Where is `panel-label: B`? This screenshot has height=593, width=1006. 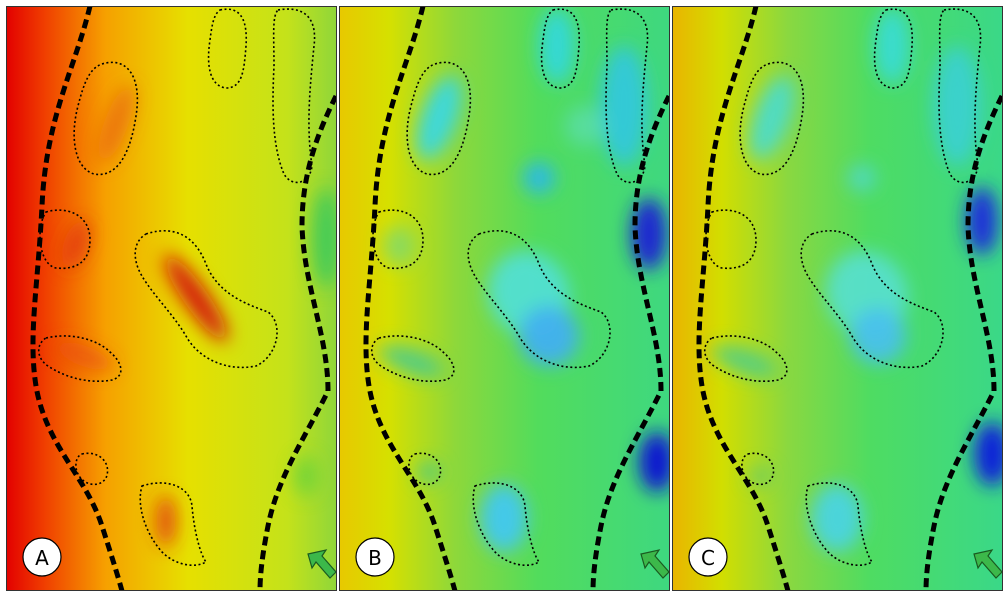 panel-label: B is located at coordinates (375, 558).